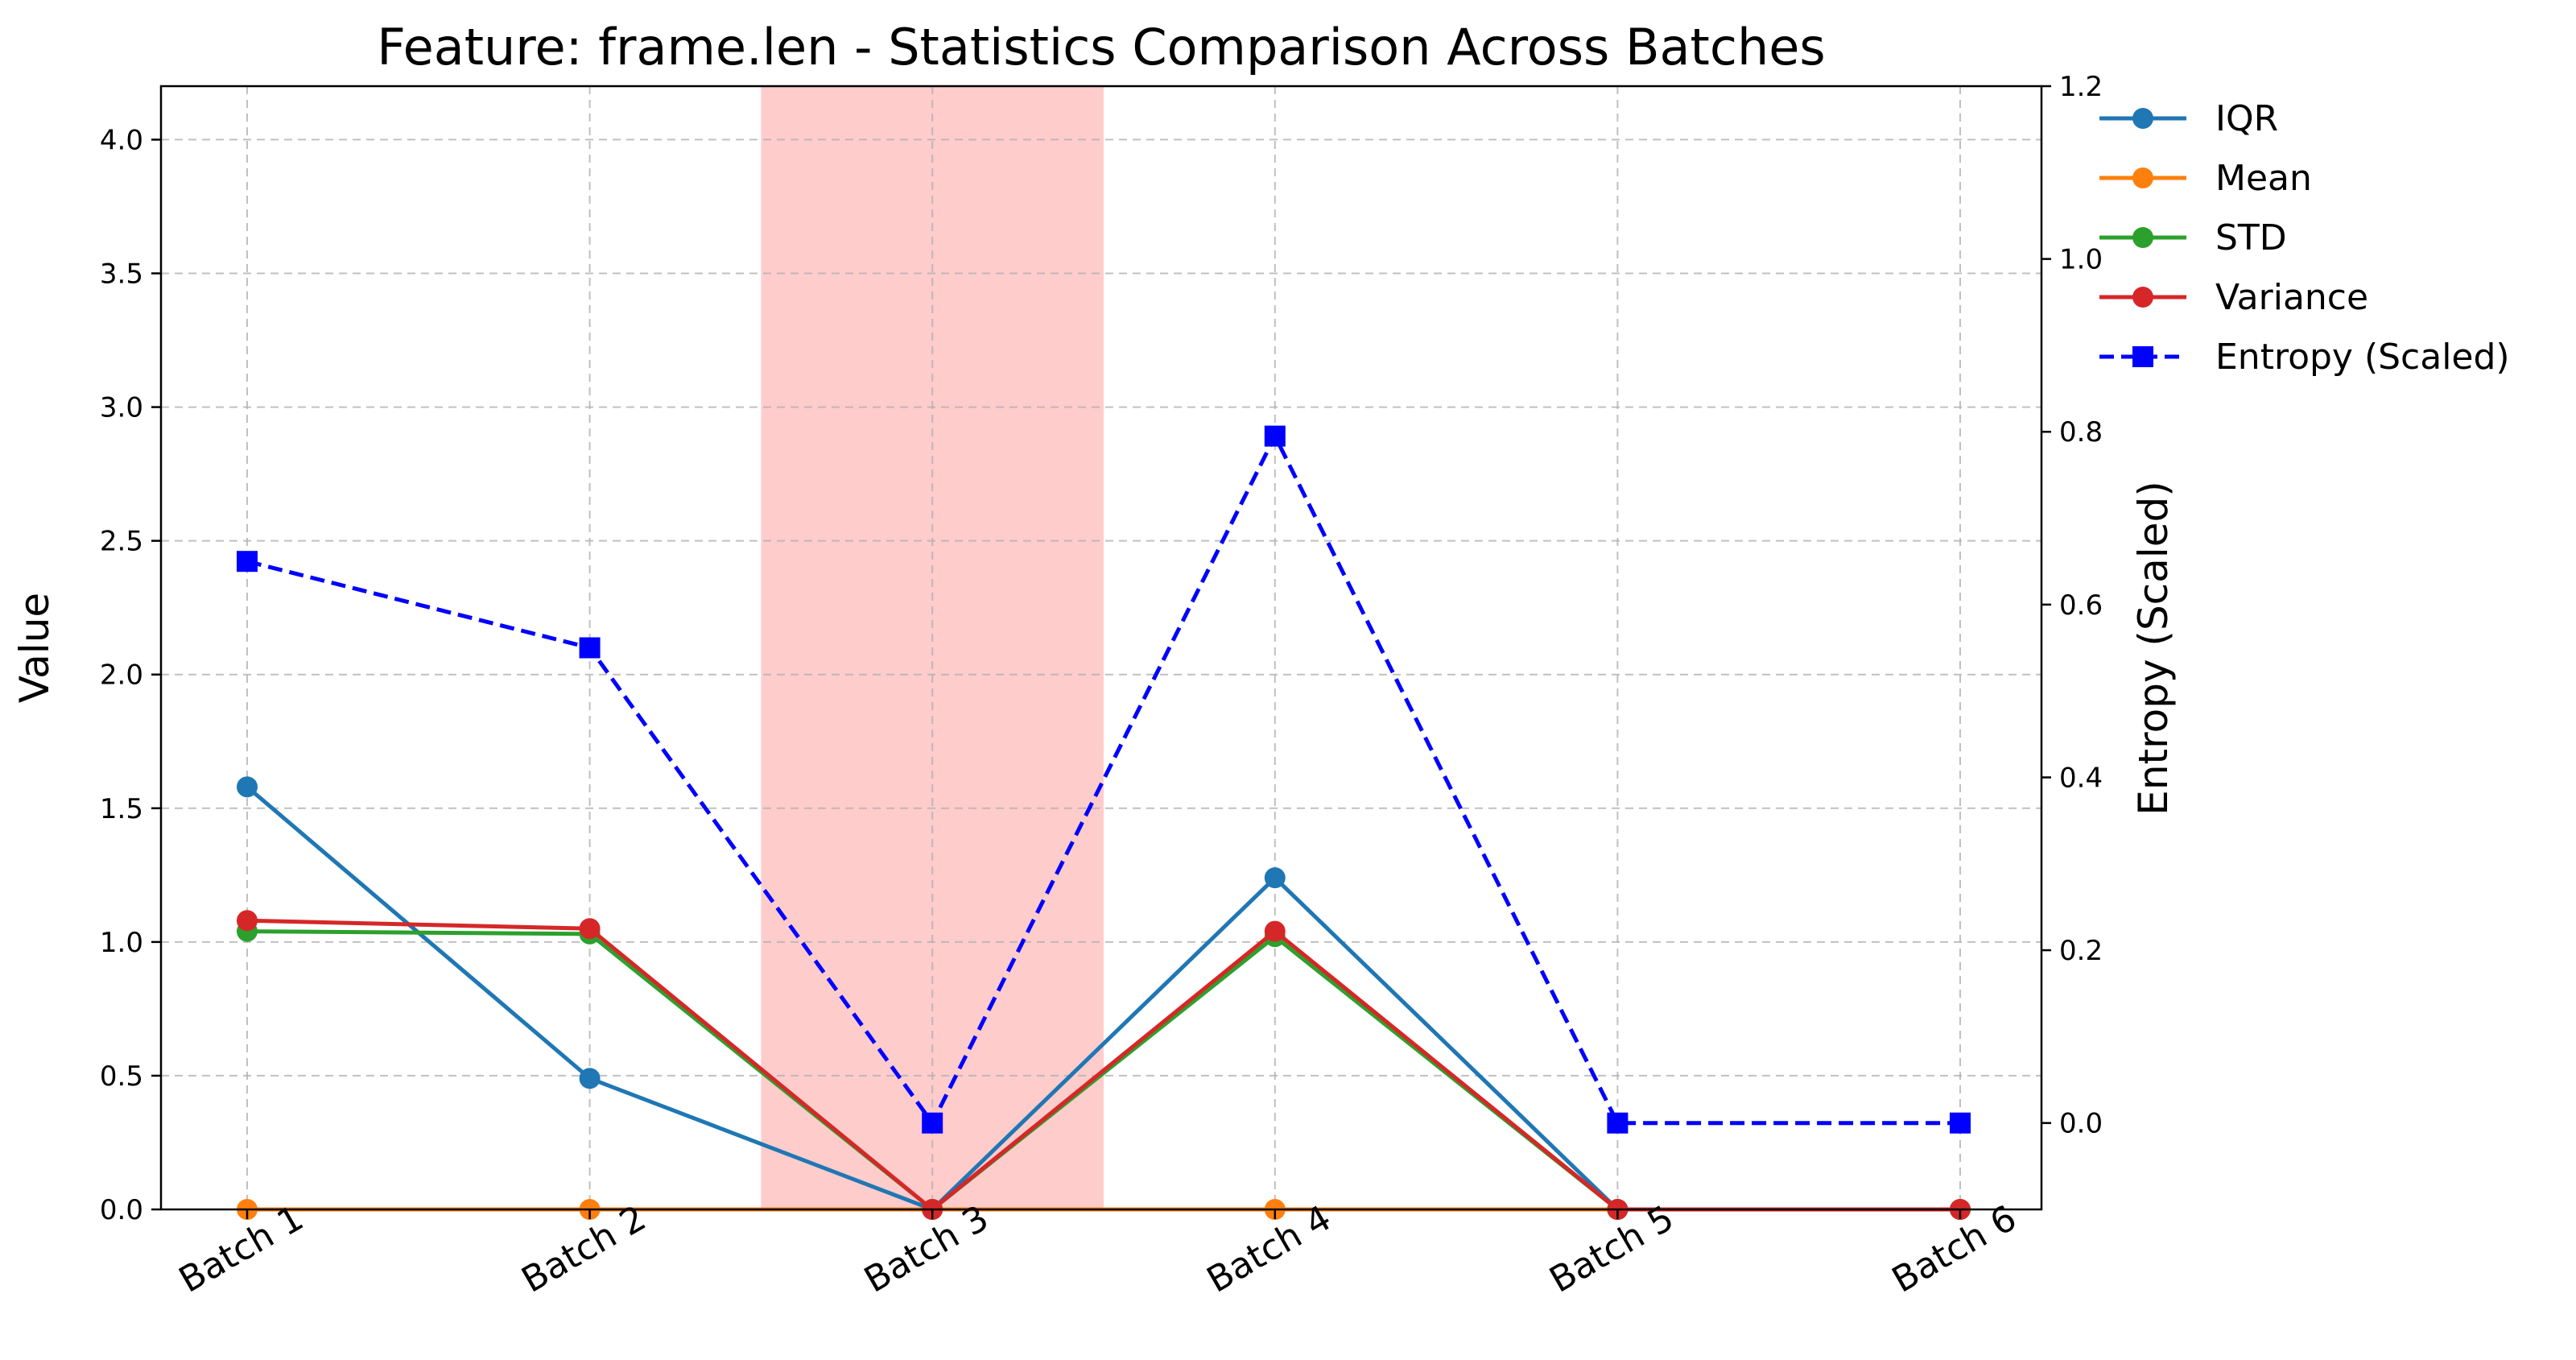  I want to click on y-tick-label: 3.0, so click(121, 408).